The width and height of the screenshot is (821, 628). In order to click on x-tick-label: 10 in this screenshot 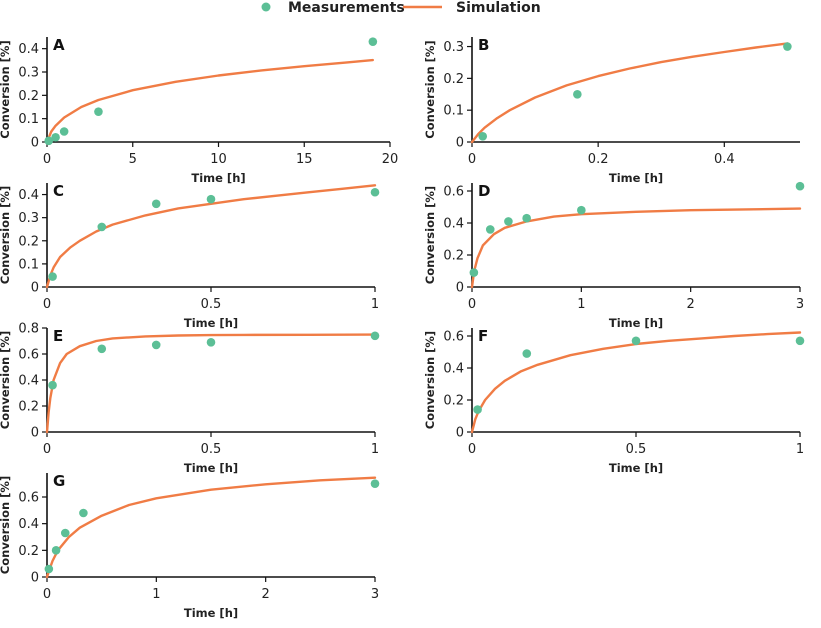, I will do `click(218, 159)`.